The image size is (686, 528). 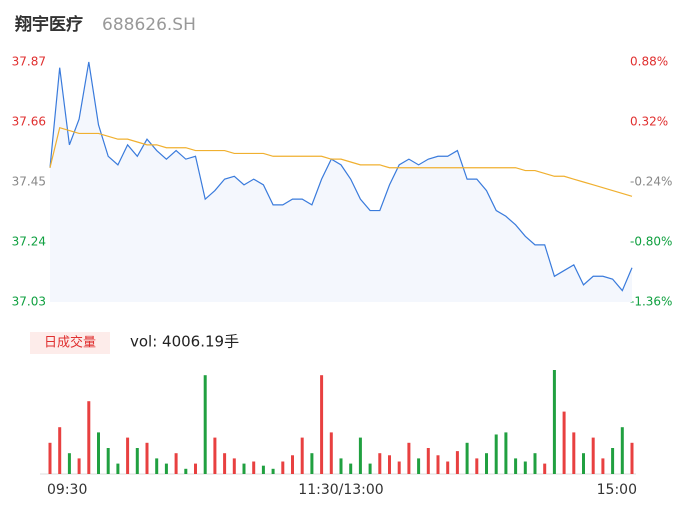 I want to click on y2-tick-label: -0.80%, so click(x=651, y=242).